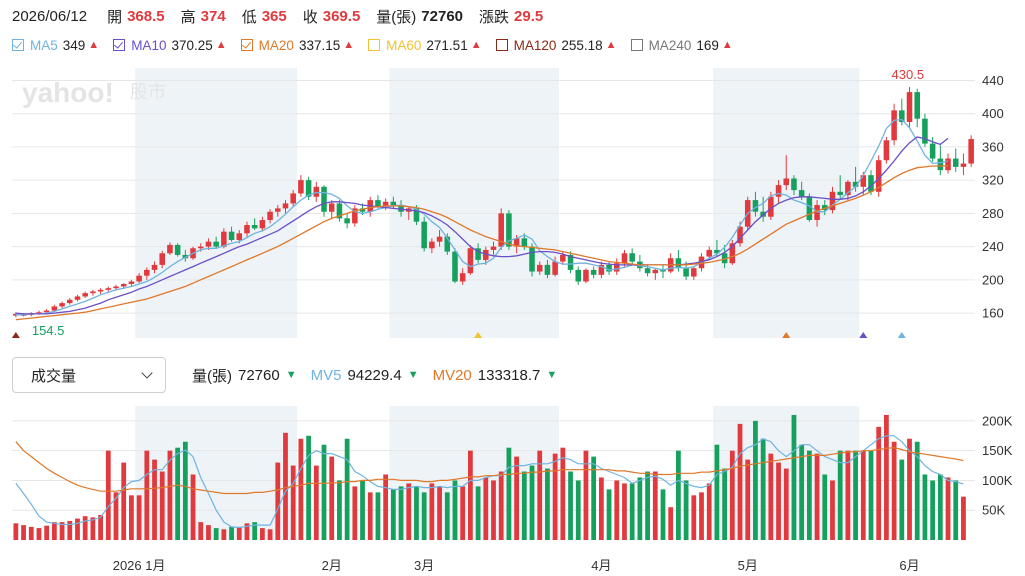 The image size is (1025, 576). Describe the element at coordinates (297, 45) in the screenshot. I see `ma-legend-item: MA20 337.15 ▲` at that location.